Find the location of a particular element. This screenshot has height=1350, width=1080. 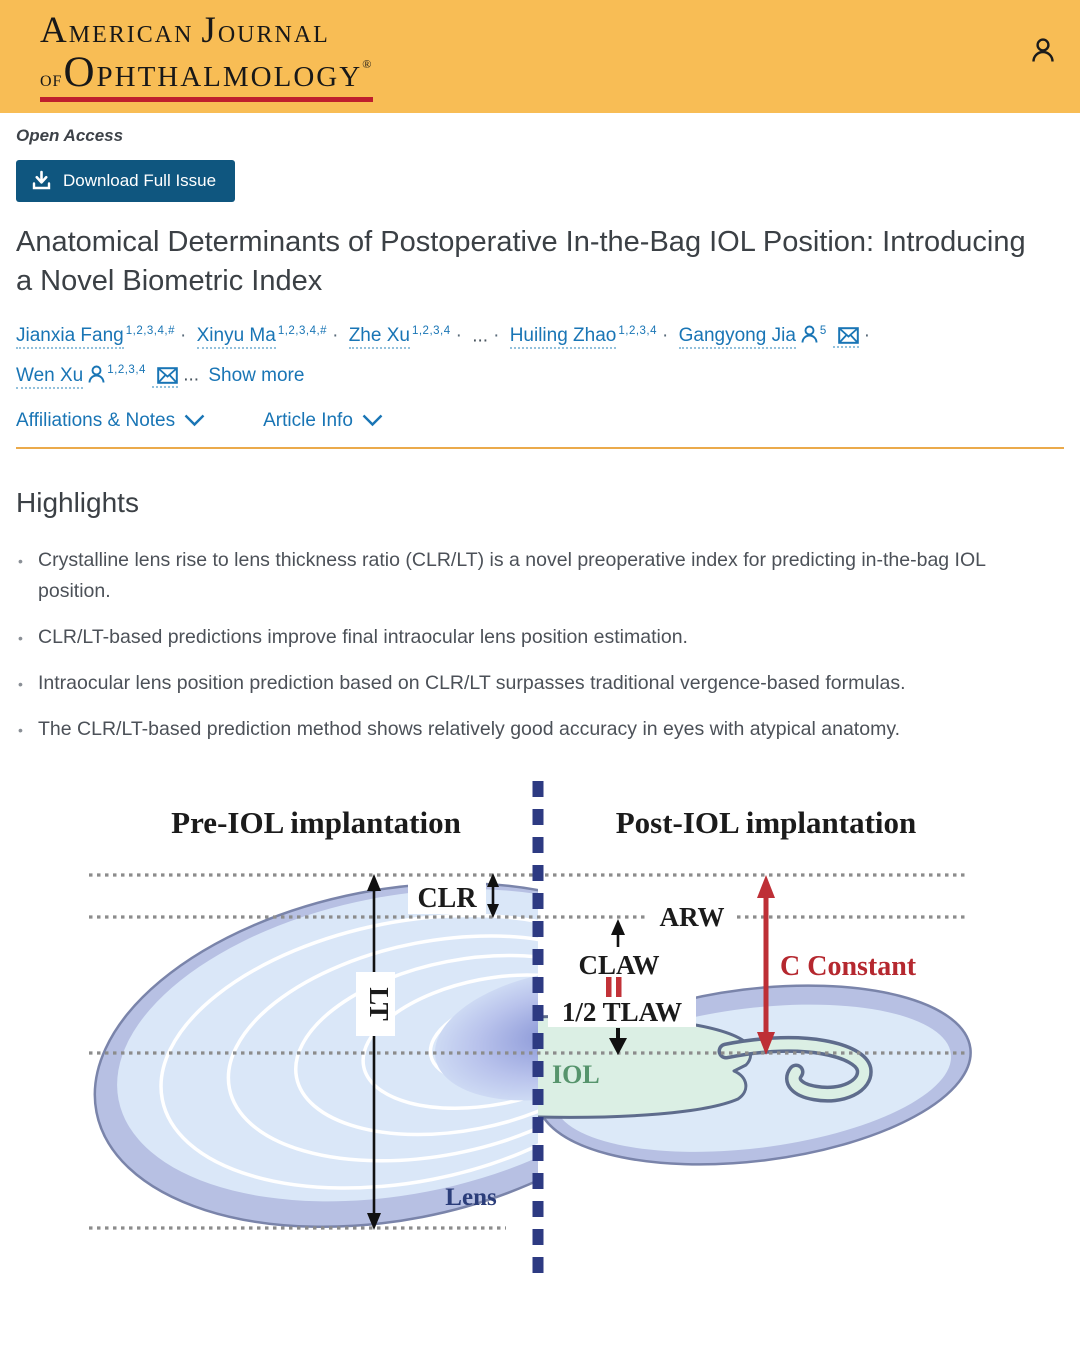

lens-nucleus is located at coordinates (486, 1035).